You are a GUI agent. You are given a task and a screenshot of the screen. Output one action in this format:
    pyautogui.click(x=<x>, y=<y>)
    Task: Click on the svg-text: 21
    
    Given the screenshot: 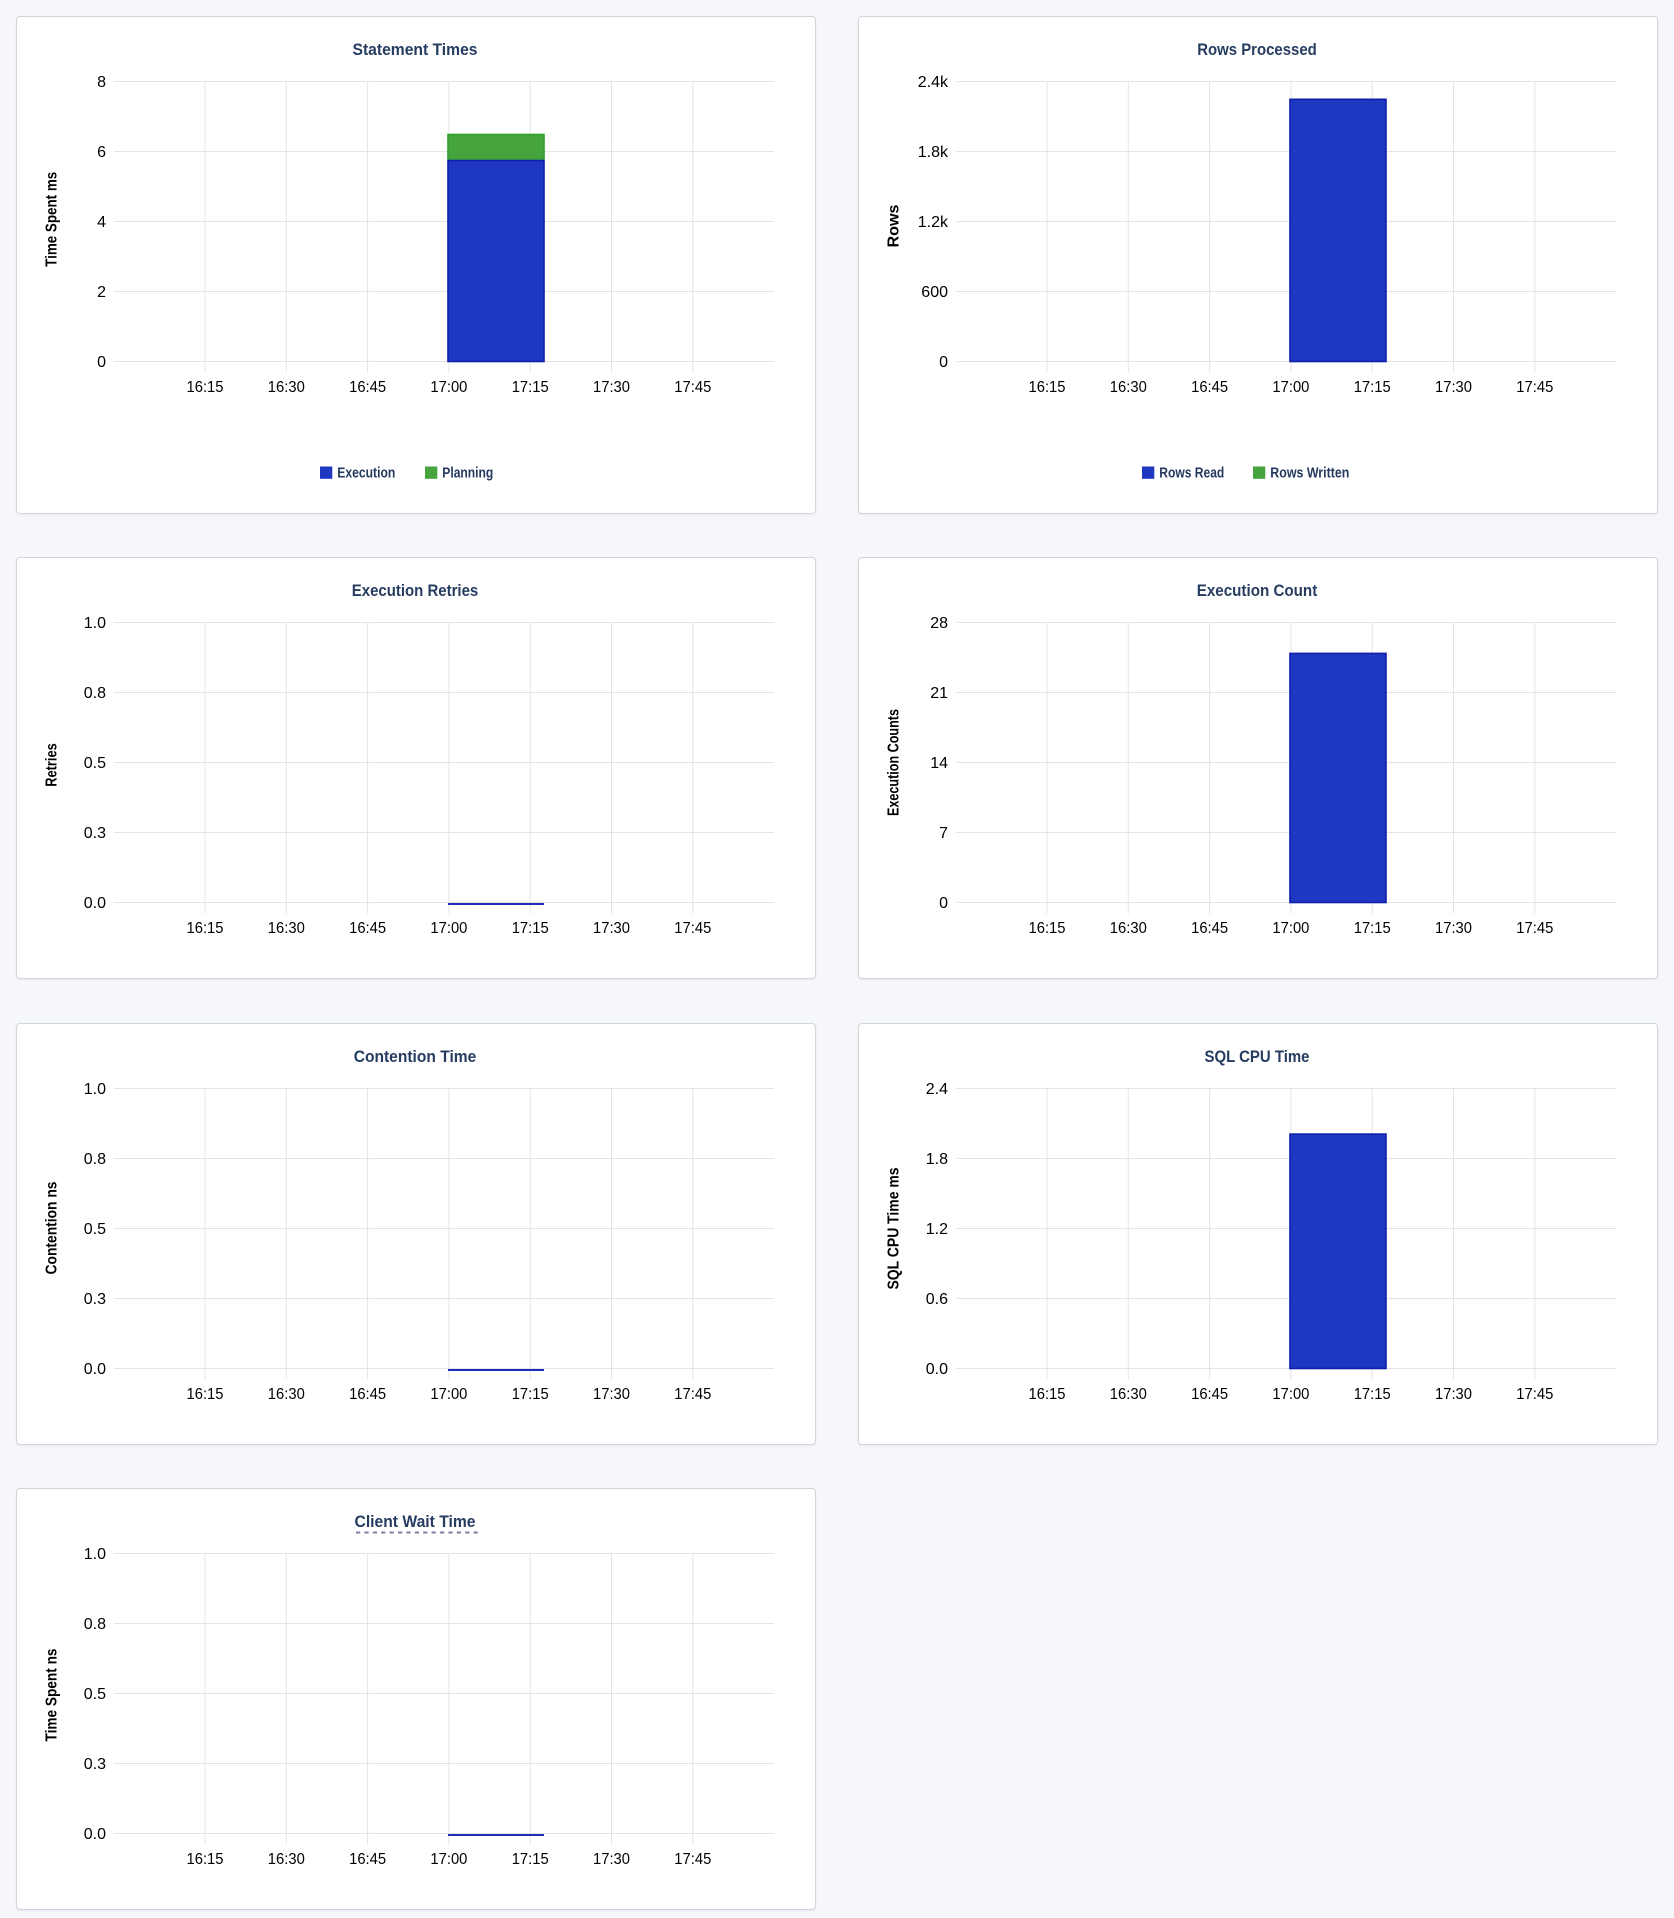 What is the action you would take?
    pyautogui.click(x=939, y=693)
    